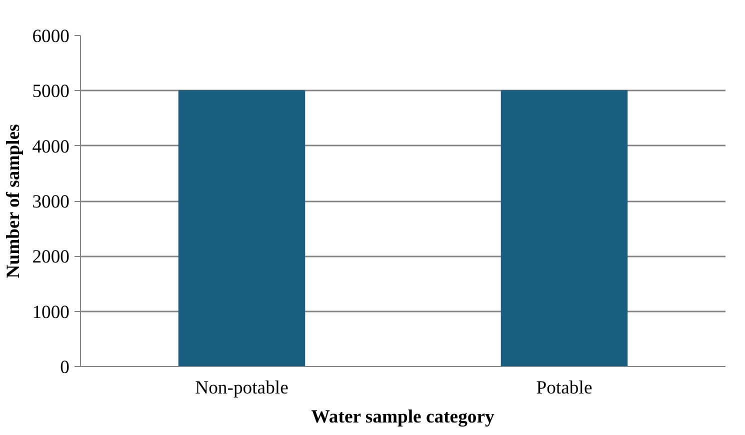 The width and height of the screenshot is (745, 435). What do you see at coordinates (51, 257) in the screenshot?
I see `y-tick-label: 2000` at bounding box center [51, 257].